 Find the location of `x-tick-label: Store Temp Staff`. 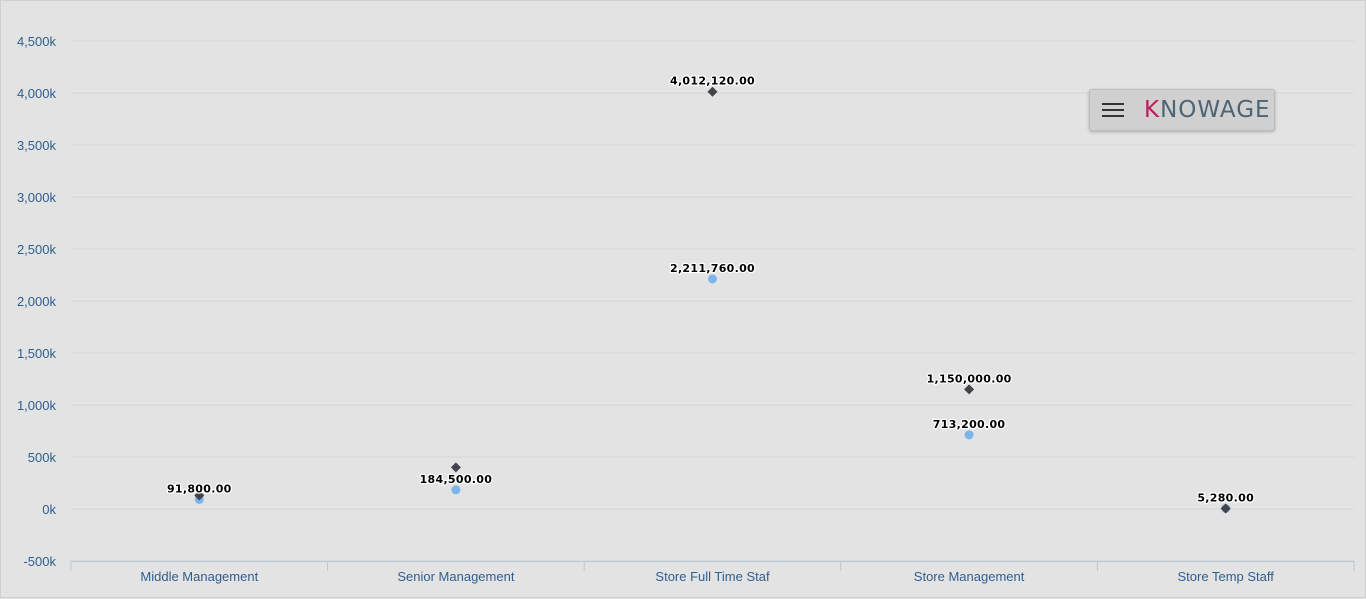

x-tick-label: Store Temp Staff is located at coordinates (1226, 576).